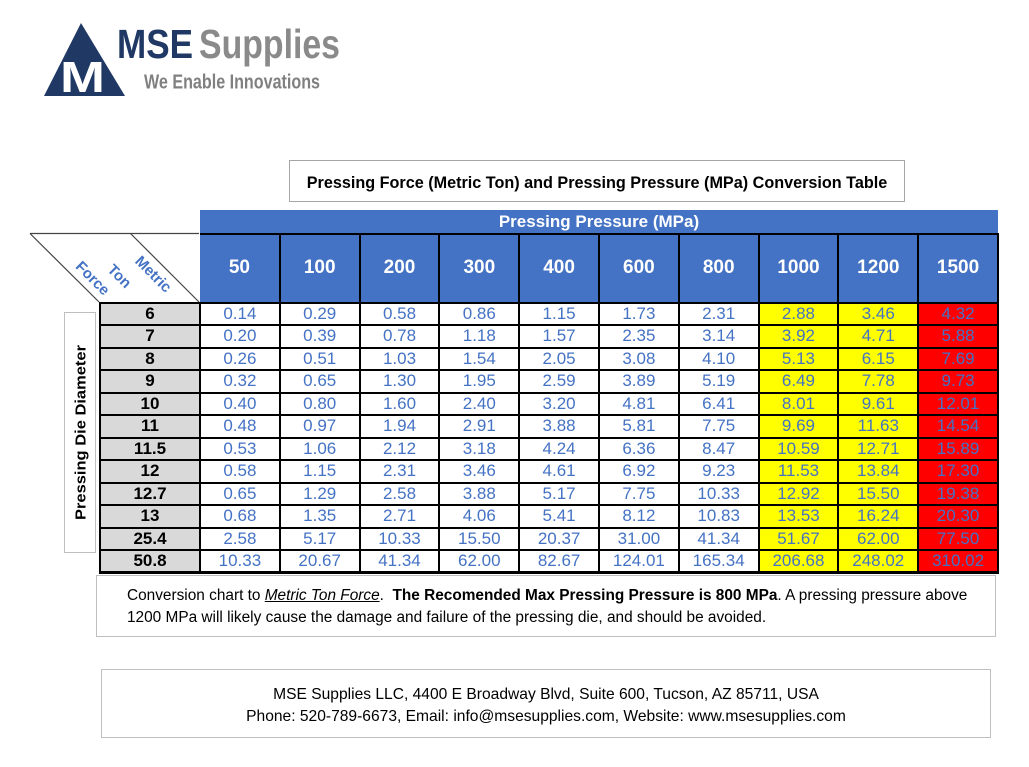 The height and width of the screenshot is (767, 1029). I want to click on svg-text: Supplies, so click(269, 44).